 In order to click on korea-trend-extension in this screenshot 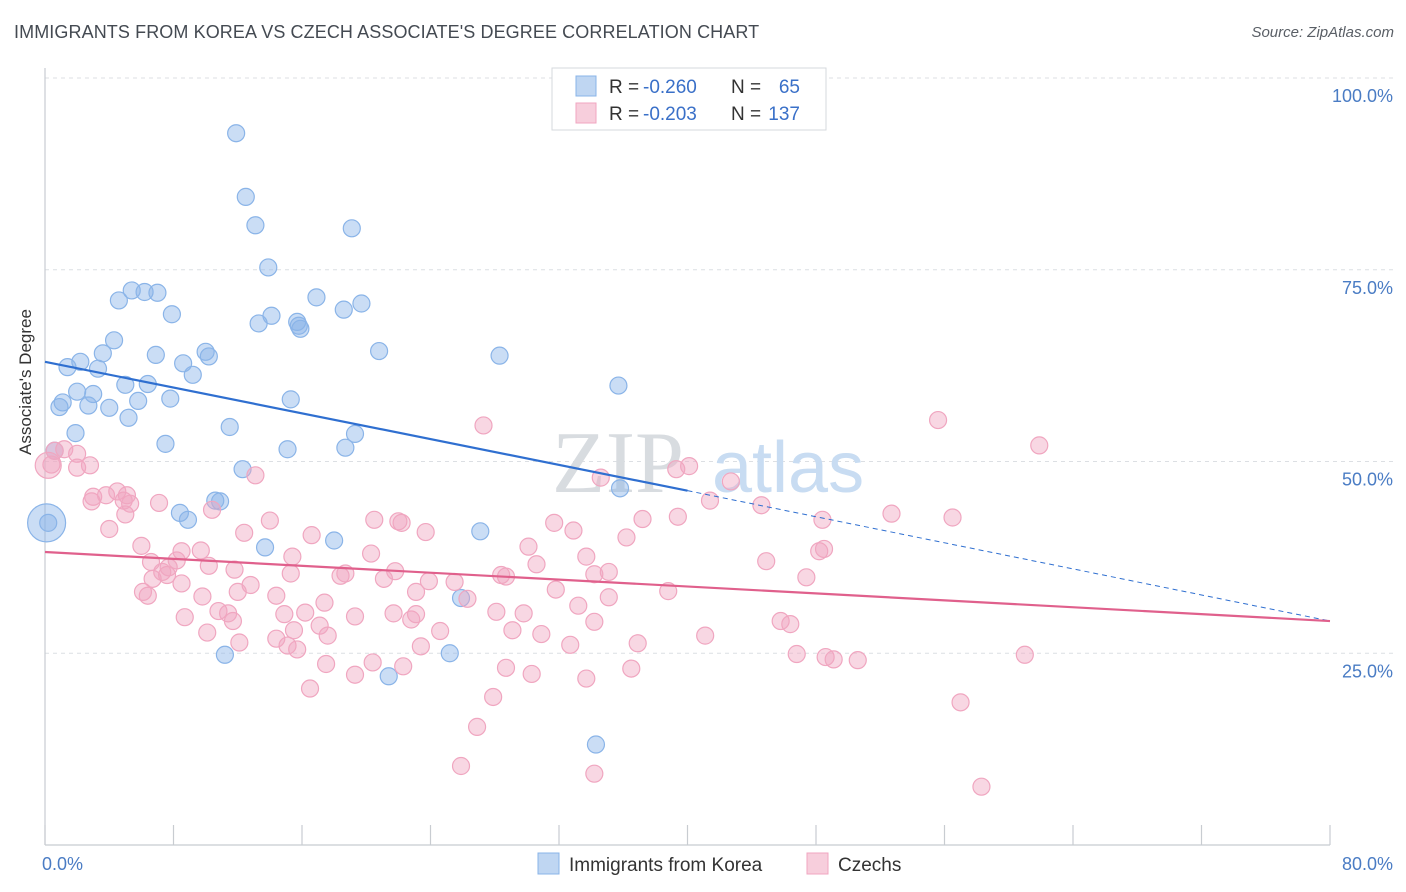, I will do `click(1009, 556)`.